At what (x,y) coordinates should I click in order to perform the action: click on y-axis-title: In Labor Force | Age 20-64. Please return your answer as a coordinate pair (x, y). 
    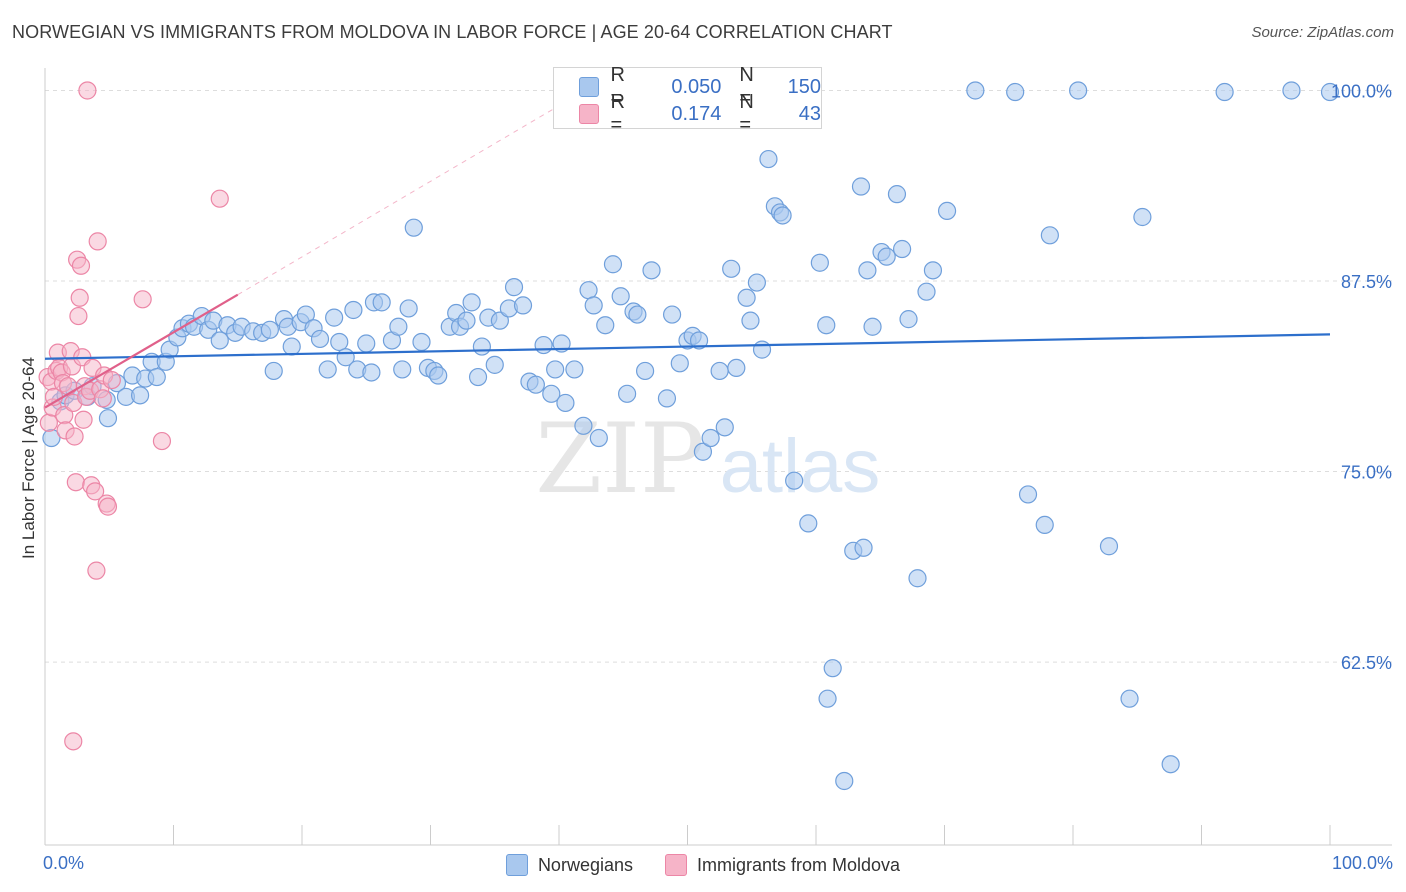
    Looking at the image, I should click on (28, 458).